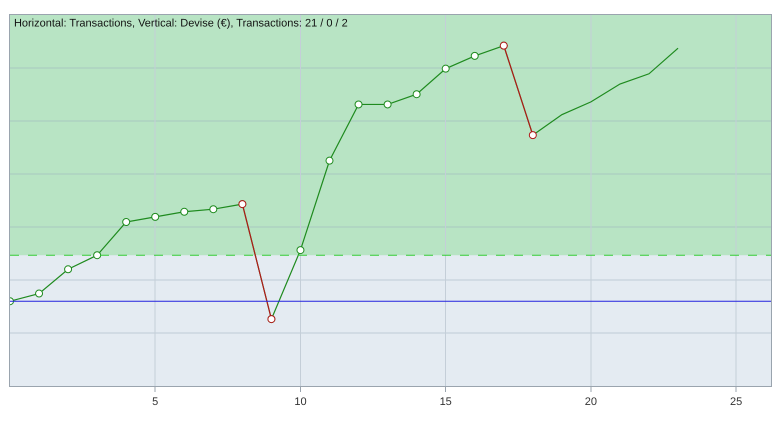 The width and height of the screenshot is (776, 422). Describe the element at coordinates (736, 402) in the screenshot. I see `x-tick-label: 25` at that location.